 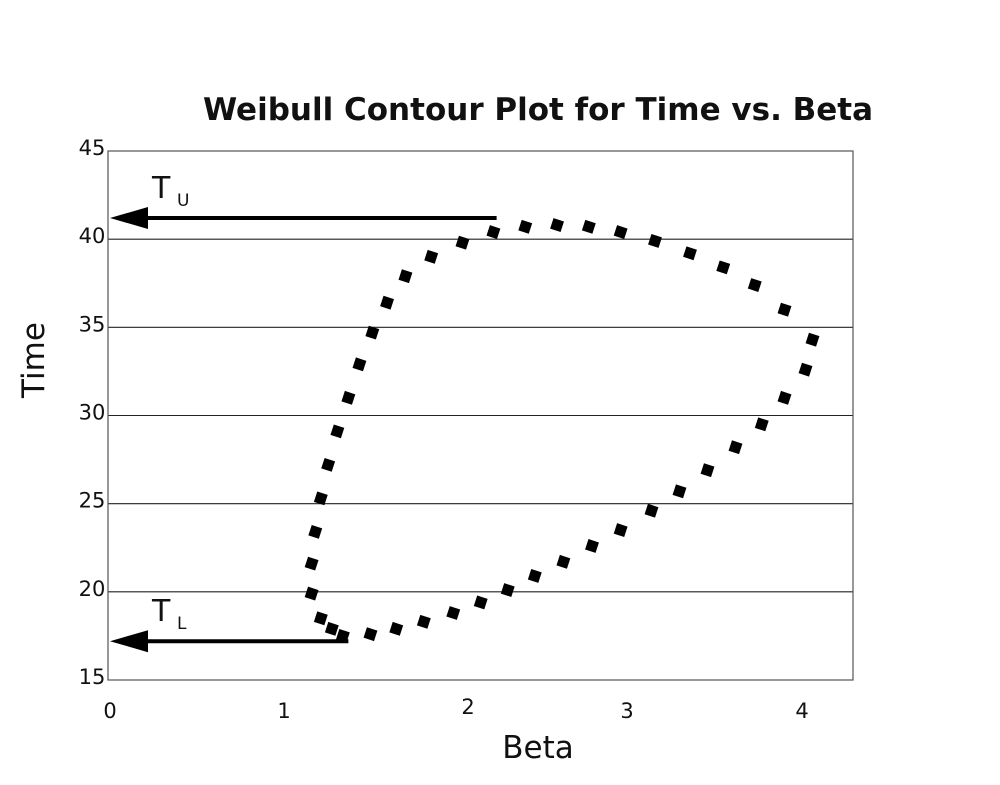 I want to click on x-tick-label: 0, so click(x=109, y=711).